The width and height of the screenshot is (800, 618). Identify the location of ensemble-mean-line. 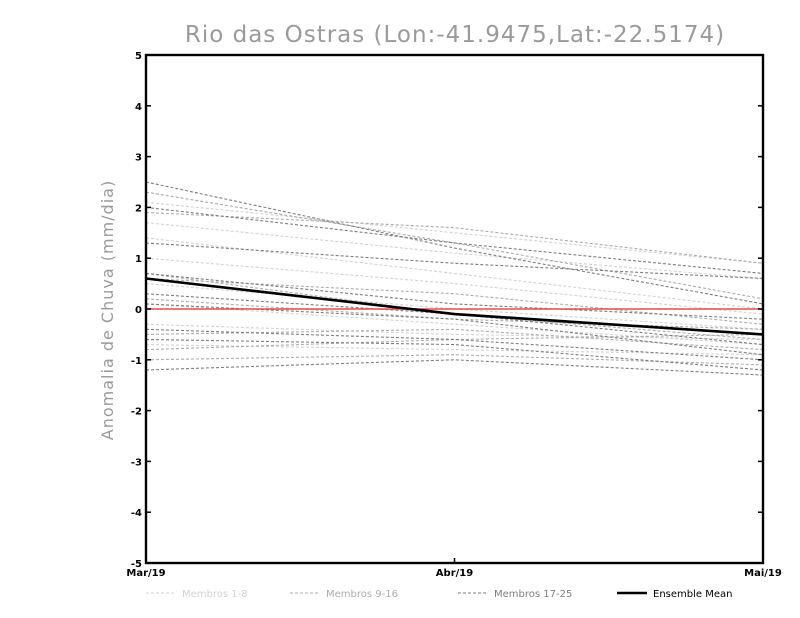
(454, 306).